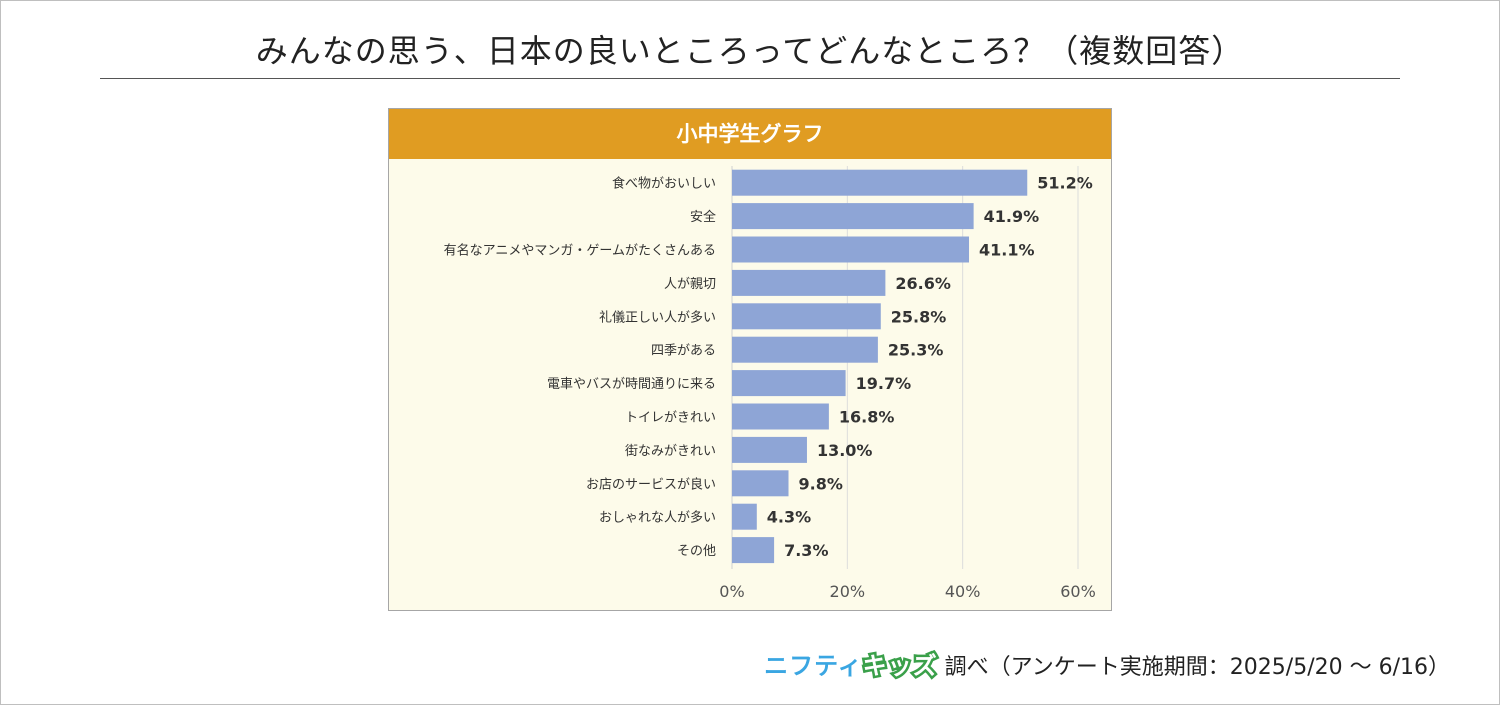  I want to click on category-label: 街なみがきれい, so click(670, 451).